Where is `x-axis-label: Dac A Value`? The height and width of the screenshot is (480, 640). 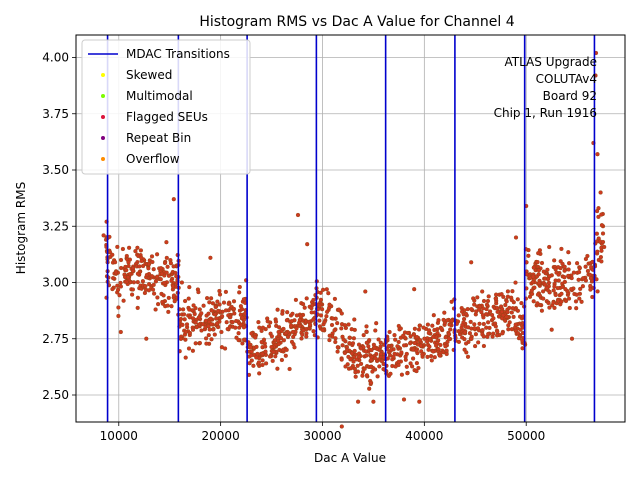 x-axis-label: Dac A Value is located at coordinates (350, 458).